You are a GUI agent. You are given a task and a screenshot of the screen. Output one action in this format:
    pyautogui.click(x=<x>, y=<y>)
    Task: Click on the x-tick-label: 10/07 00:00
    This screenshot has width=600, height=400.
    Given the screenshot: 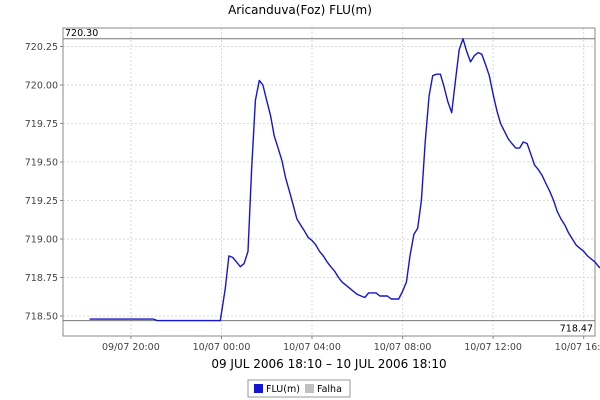 What is the action you would take?
    pyautogui.click(x=222, y=347)
    